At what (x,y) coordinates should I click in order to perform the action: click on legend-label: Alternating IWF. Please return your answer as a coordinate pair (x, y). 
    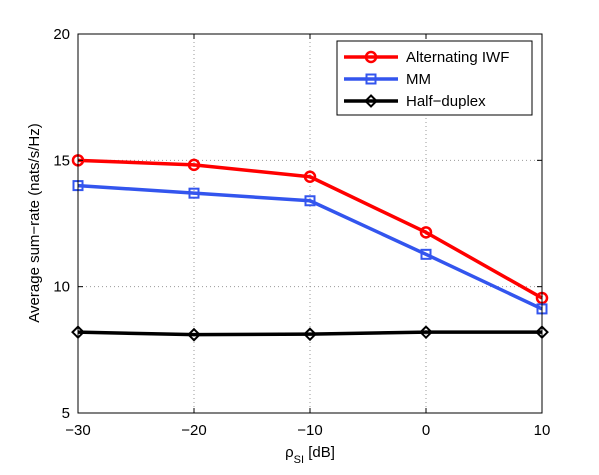
    Looking at the image, I should click on (457, 57).